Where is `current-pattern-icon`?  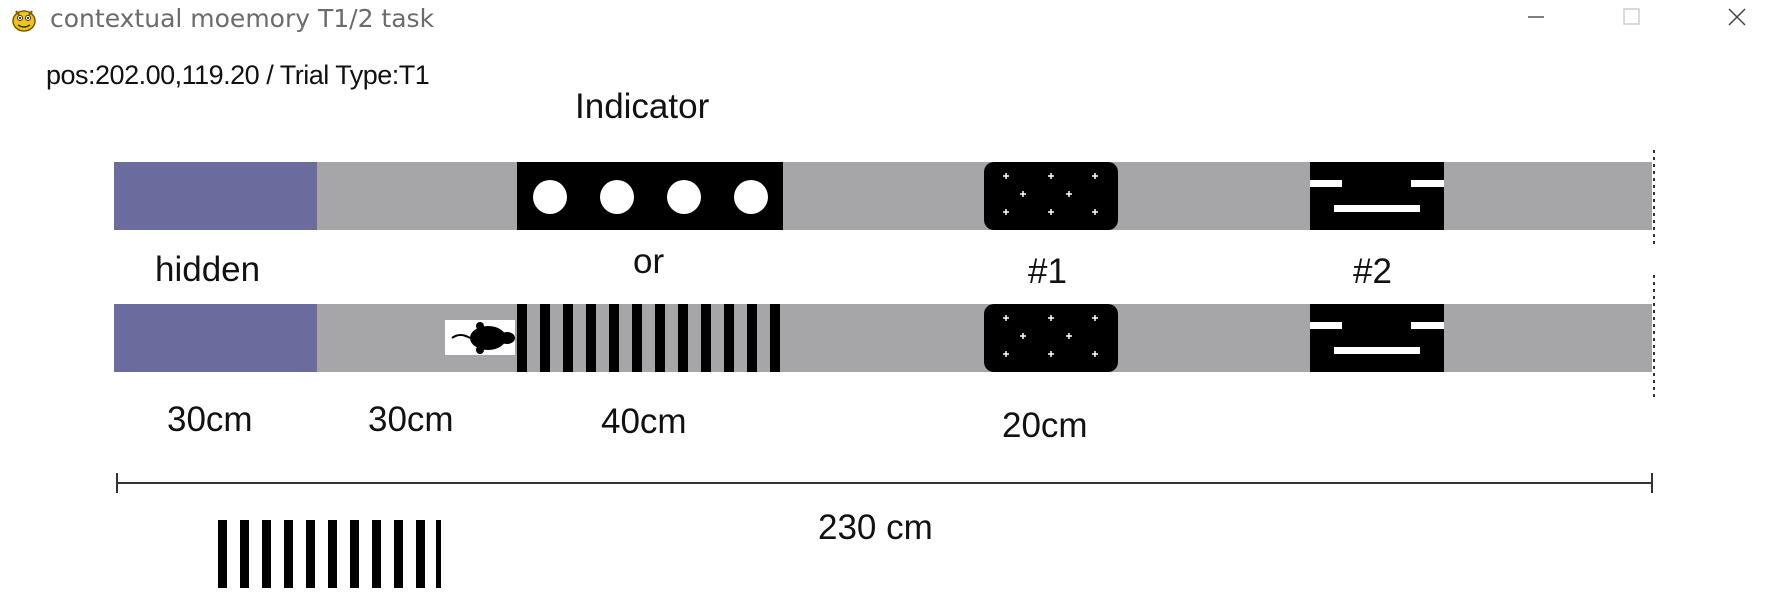 current-pattern-icon is located at coordinates (329, 554).